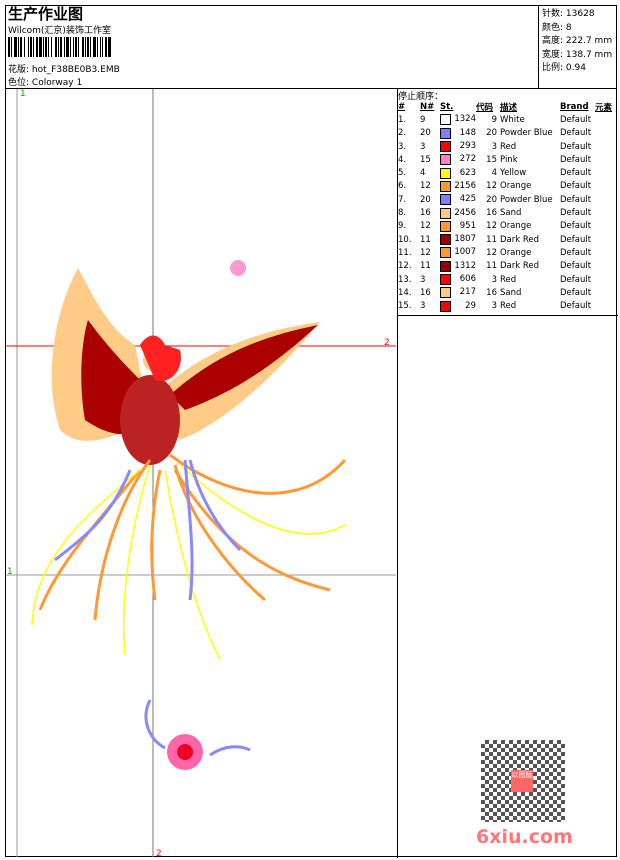 The width and height of the screenshot is (620, 860). What do you see at coordinates (425, 159) in the screenshot?
I see `needle-number: 15` at bounding box center [425, 159].